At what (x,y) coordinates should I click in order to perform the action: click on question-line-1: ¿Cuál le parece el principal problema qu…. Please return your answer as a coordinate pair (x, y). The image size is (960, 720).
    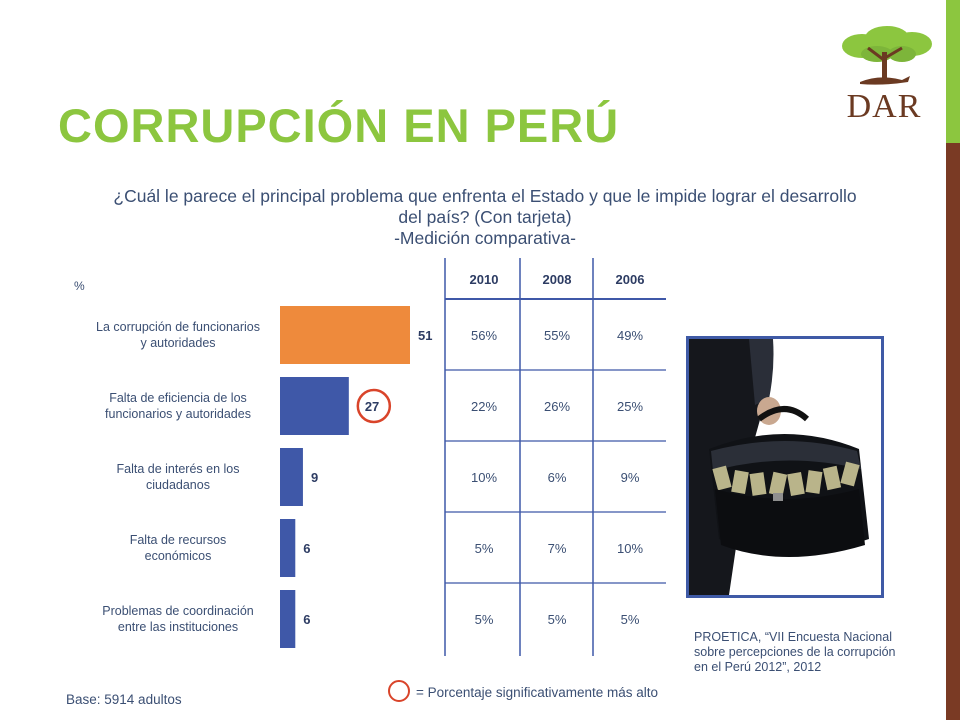
    Looking at the image, I should click on (485, 196).